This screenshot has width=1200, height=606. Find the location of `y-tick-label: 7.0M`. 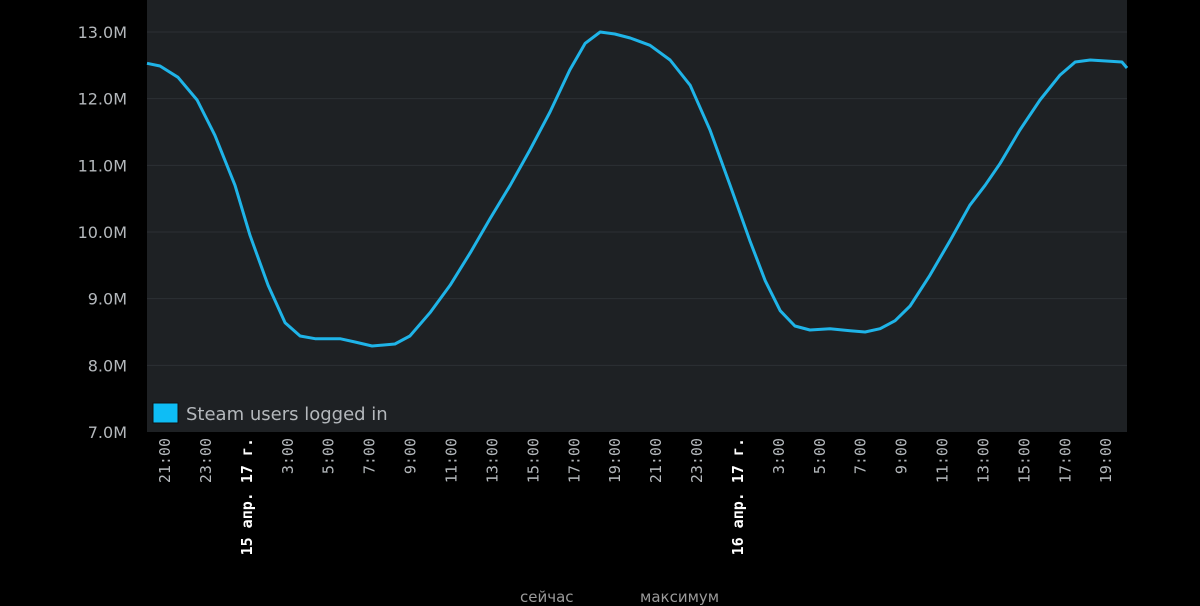

y-tick-label: 7.0M is located at coordinates (107, 432).